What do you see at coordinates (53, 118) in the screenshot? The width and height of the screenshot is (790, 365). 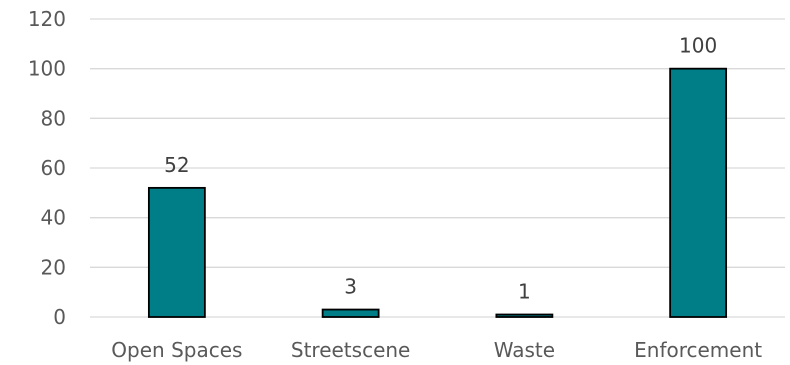 I see `y-tick-label: 80` at bounding box center [53, 118].